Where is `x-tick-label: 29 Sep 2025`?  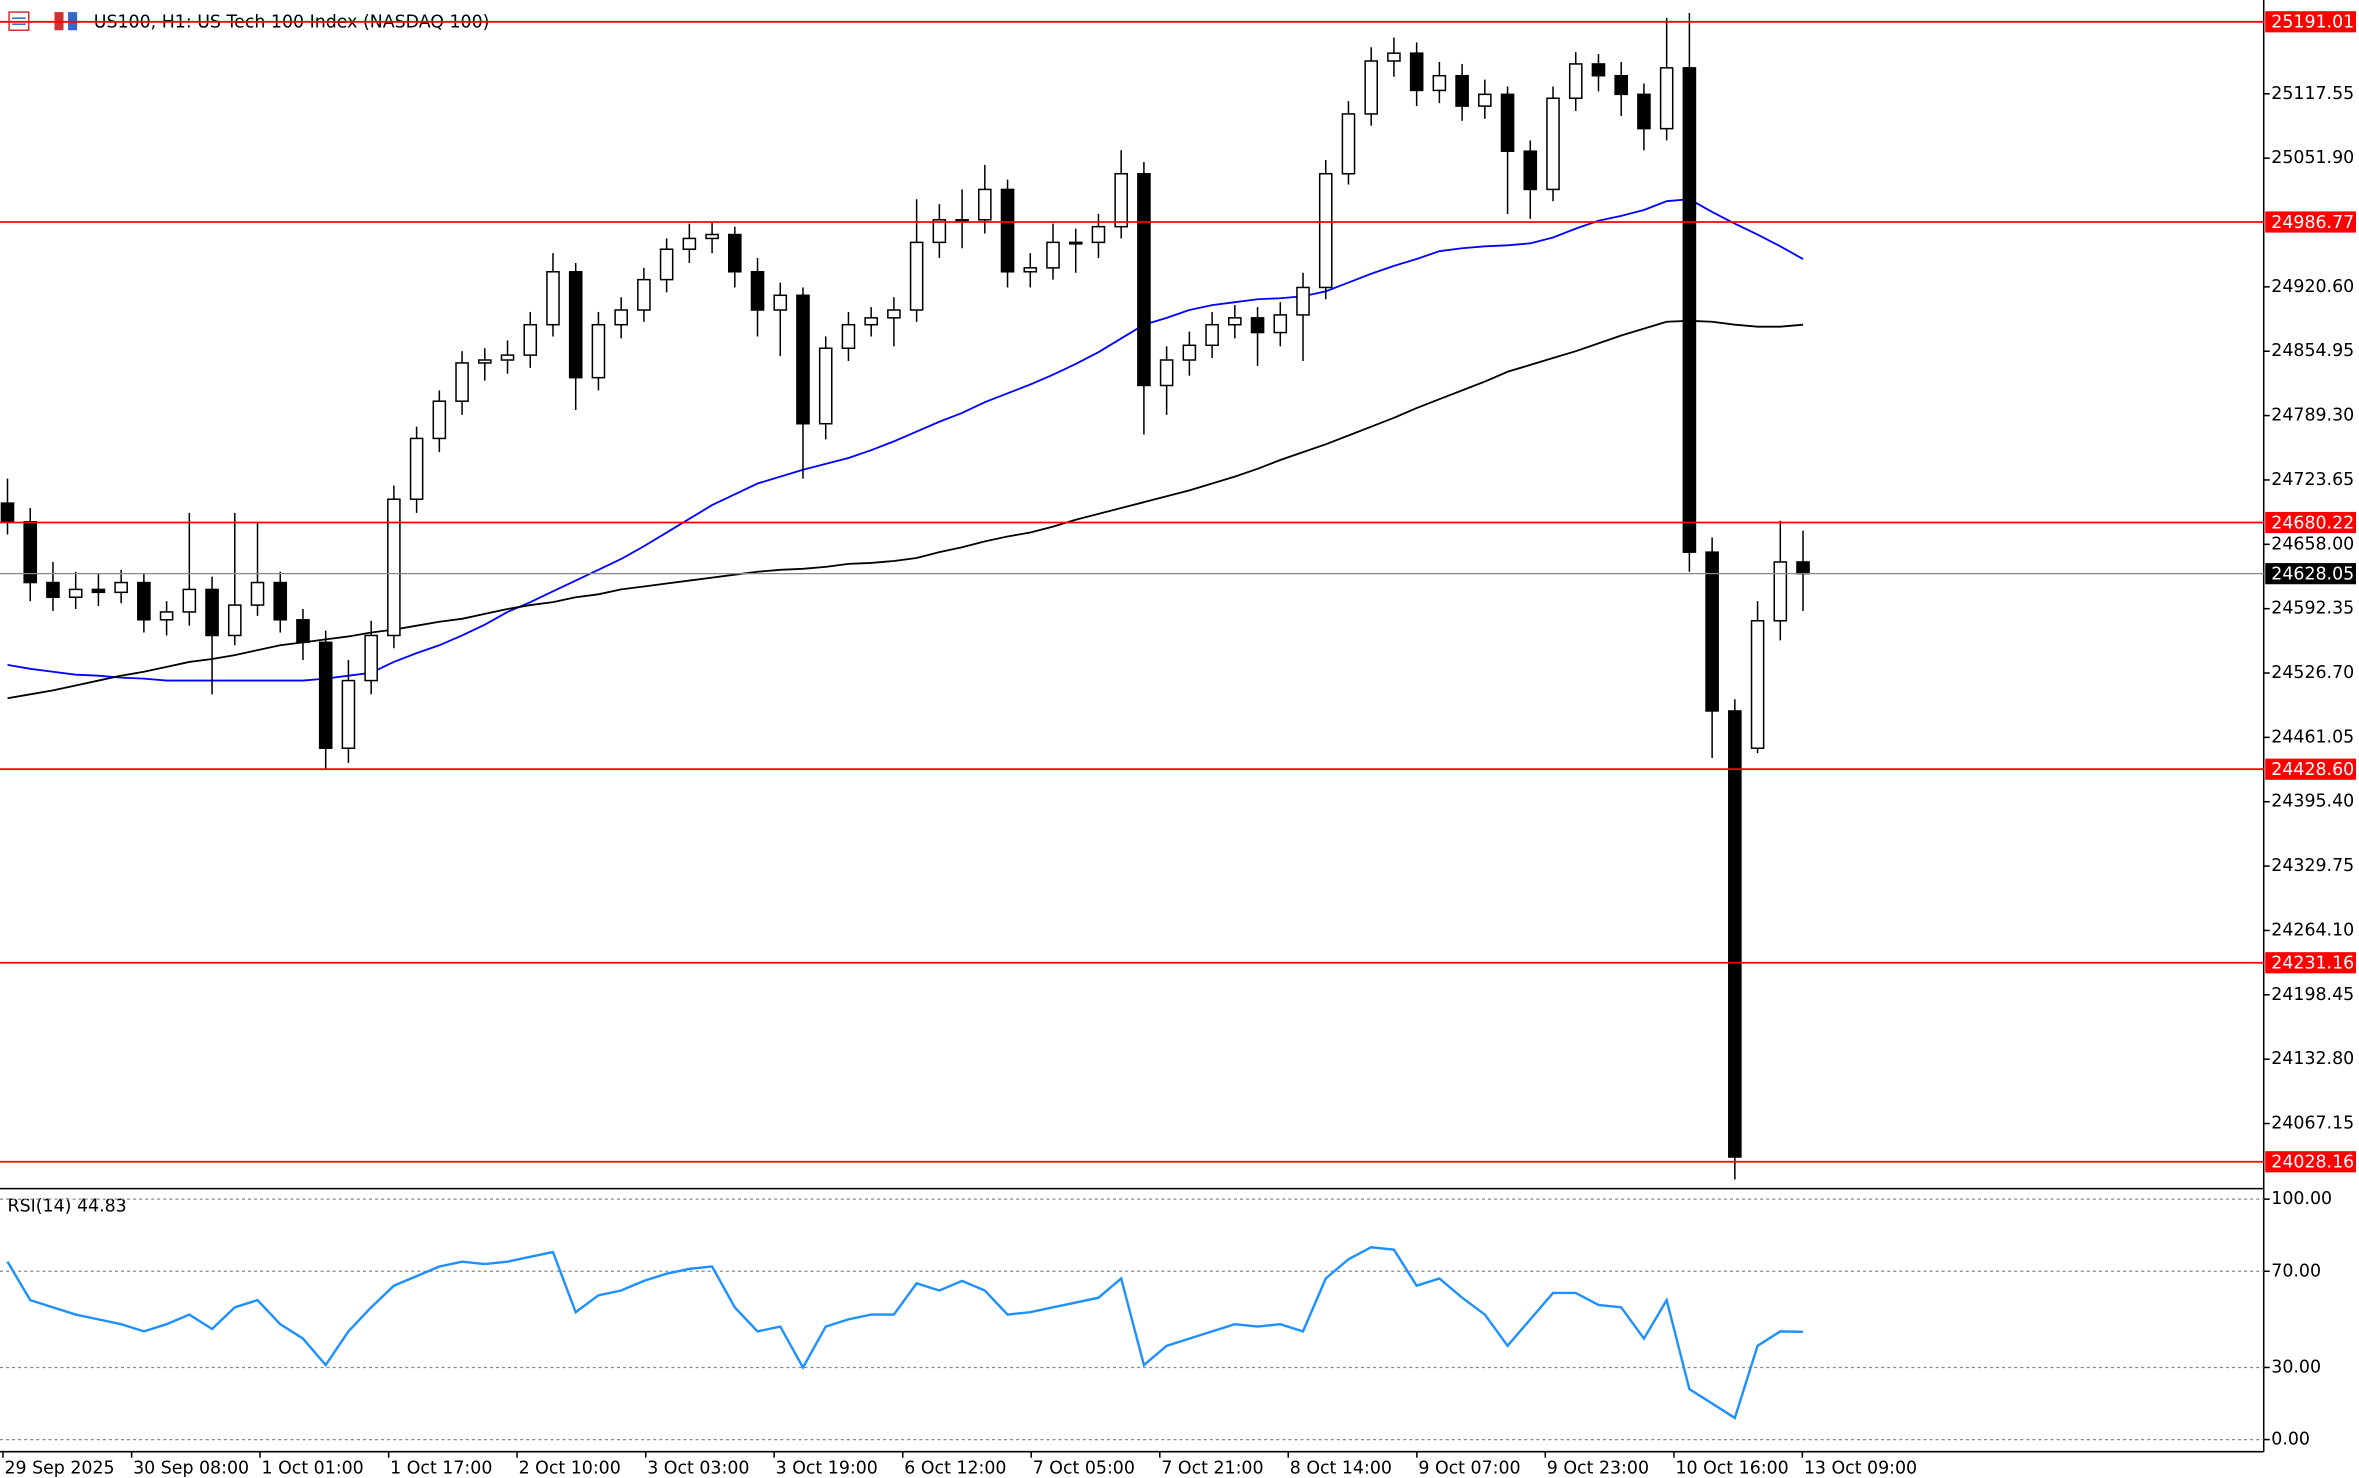
x-tick-label: 29 Sep 2025 is located at coordinates (59, 1468).